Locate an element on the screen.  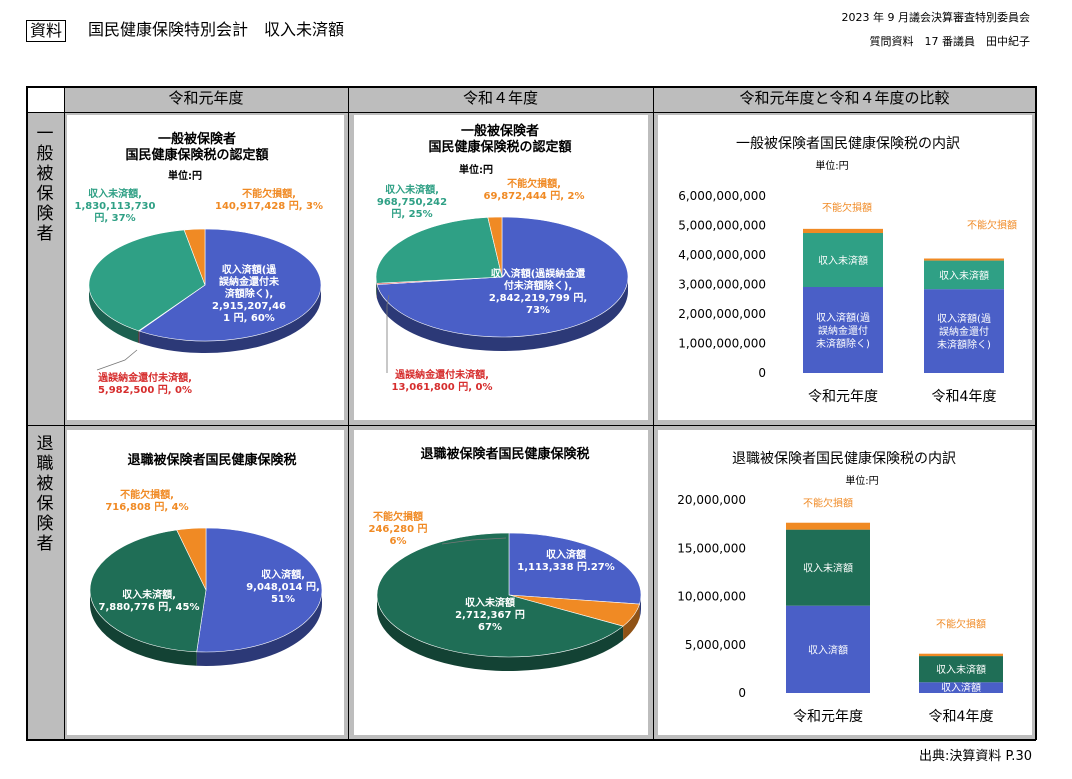
y-tick-label-line: 3,000,000,000 is located at coordinates (722, 285).